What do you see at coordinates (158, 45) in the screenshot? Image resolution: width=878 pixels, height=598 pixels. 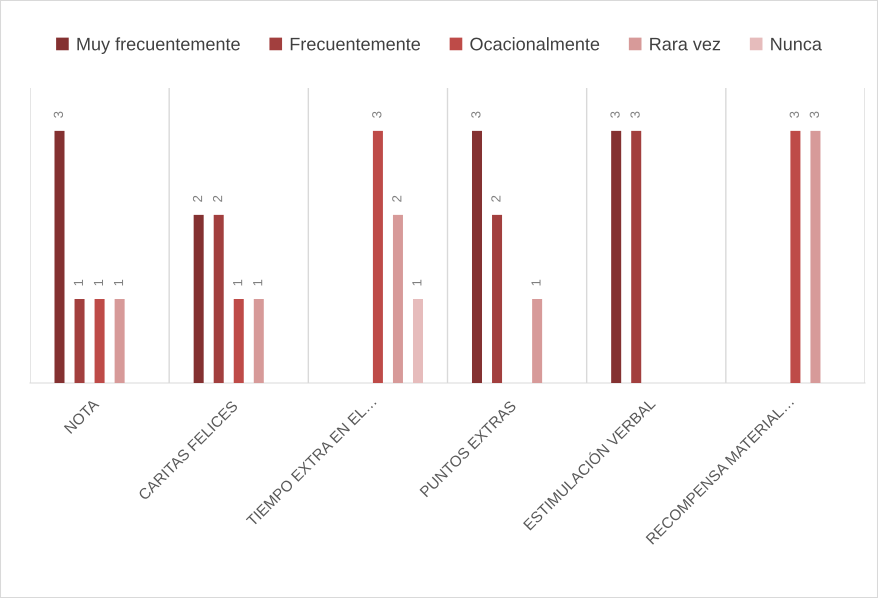 I see `legend-label: Muy frecuentemente` at bounding box center [158, 45].